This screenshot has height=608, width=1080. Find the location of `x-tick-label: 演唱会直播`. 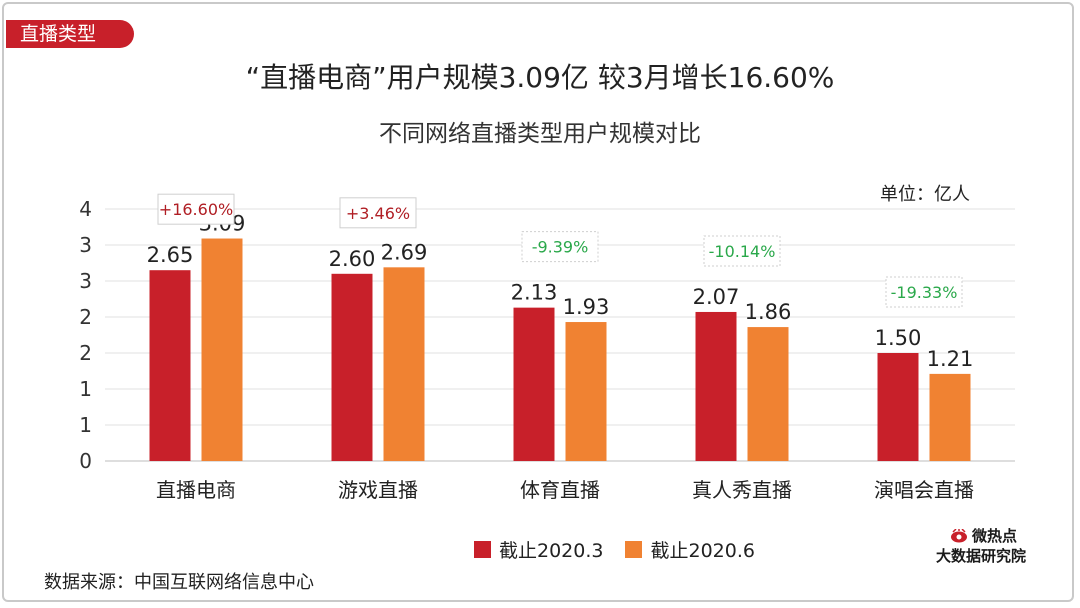

x-tick-label: 演唱会直播 is located at coordinates (924, 490).